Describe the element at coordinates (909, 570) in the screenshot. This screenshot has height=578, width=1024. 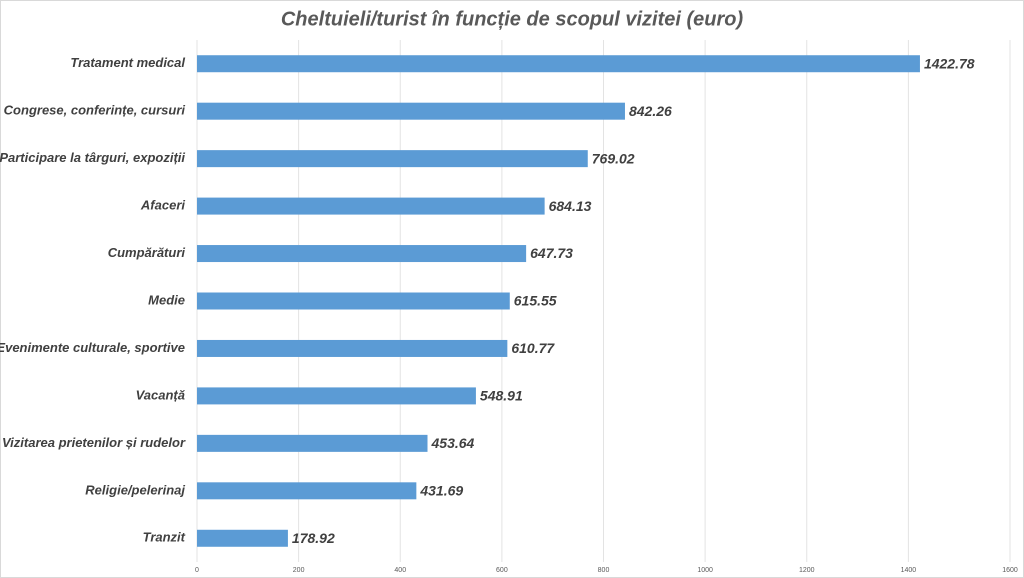
I see `x-tick-label: 1400` at that location.